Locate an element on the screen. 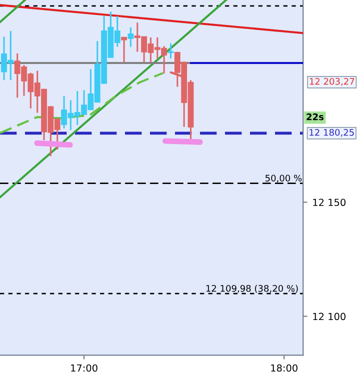 The width and height of the screenshot is (363, 377). x-tick-label: 18:00 is located at coordinates (284, 368).